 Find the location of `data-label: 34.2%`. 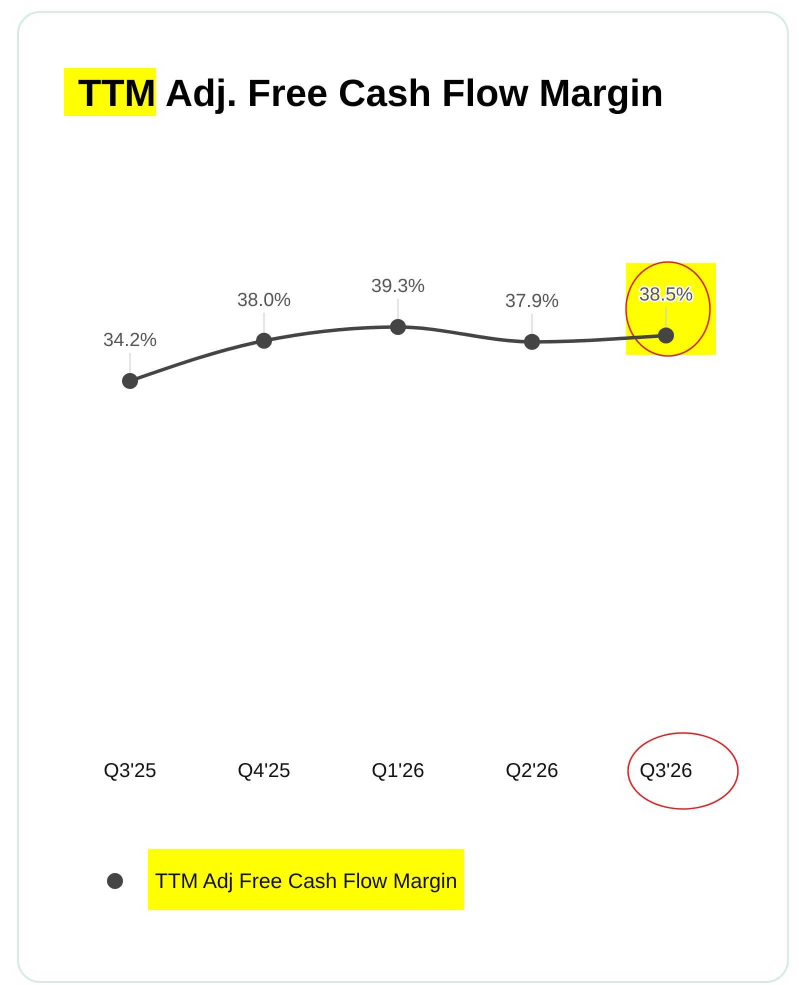

data-label: 34.2% is located at coordinates (130, 340).